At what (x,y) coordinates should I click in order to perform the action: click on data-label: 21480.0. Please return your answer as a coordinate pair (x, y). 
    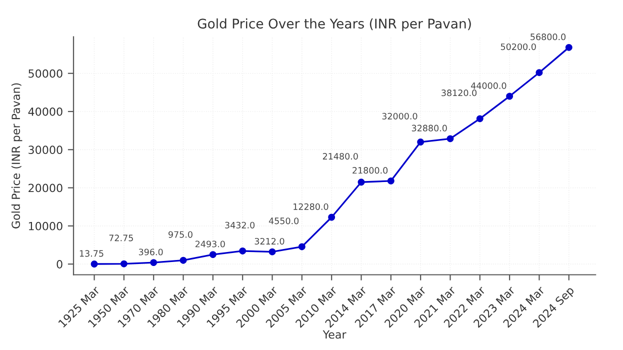
    Looking at the image, I should click on (340, 156).